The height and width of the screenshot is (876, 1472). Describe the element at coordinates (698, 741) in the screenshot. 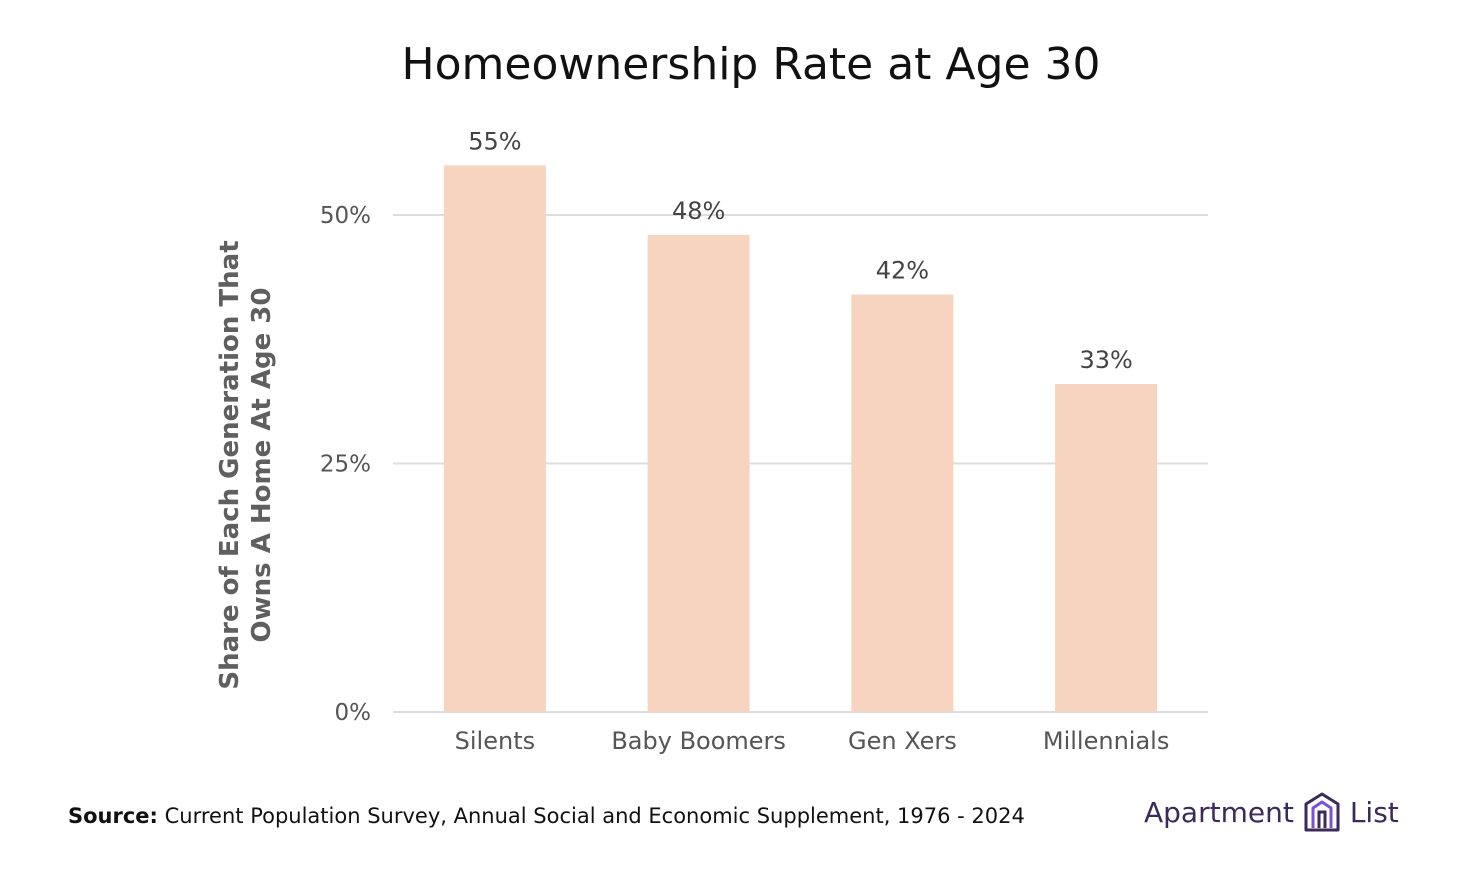

I see `x-category-label: Baby Boomers` at that location.